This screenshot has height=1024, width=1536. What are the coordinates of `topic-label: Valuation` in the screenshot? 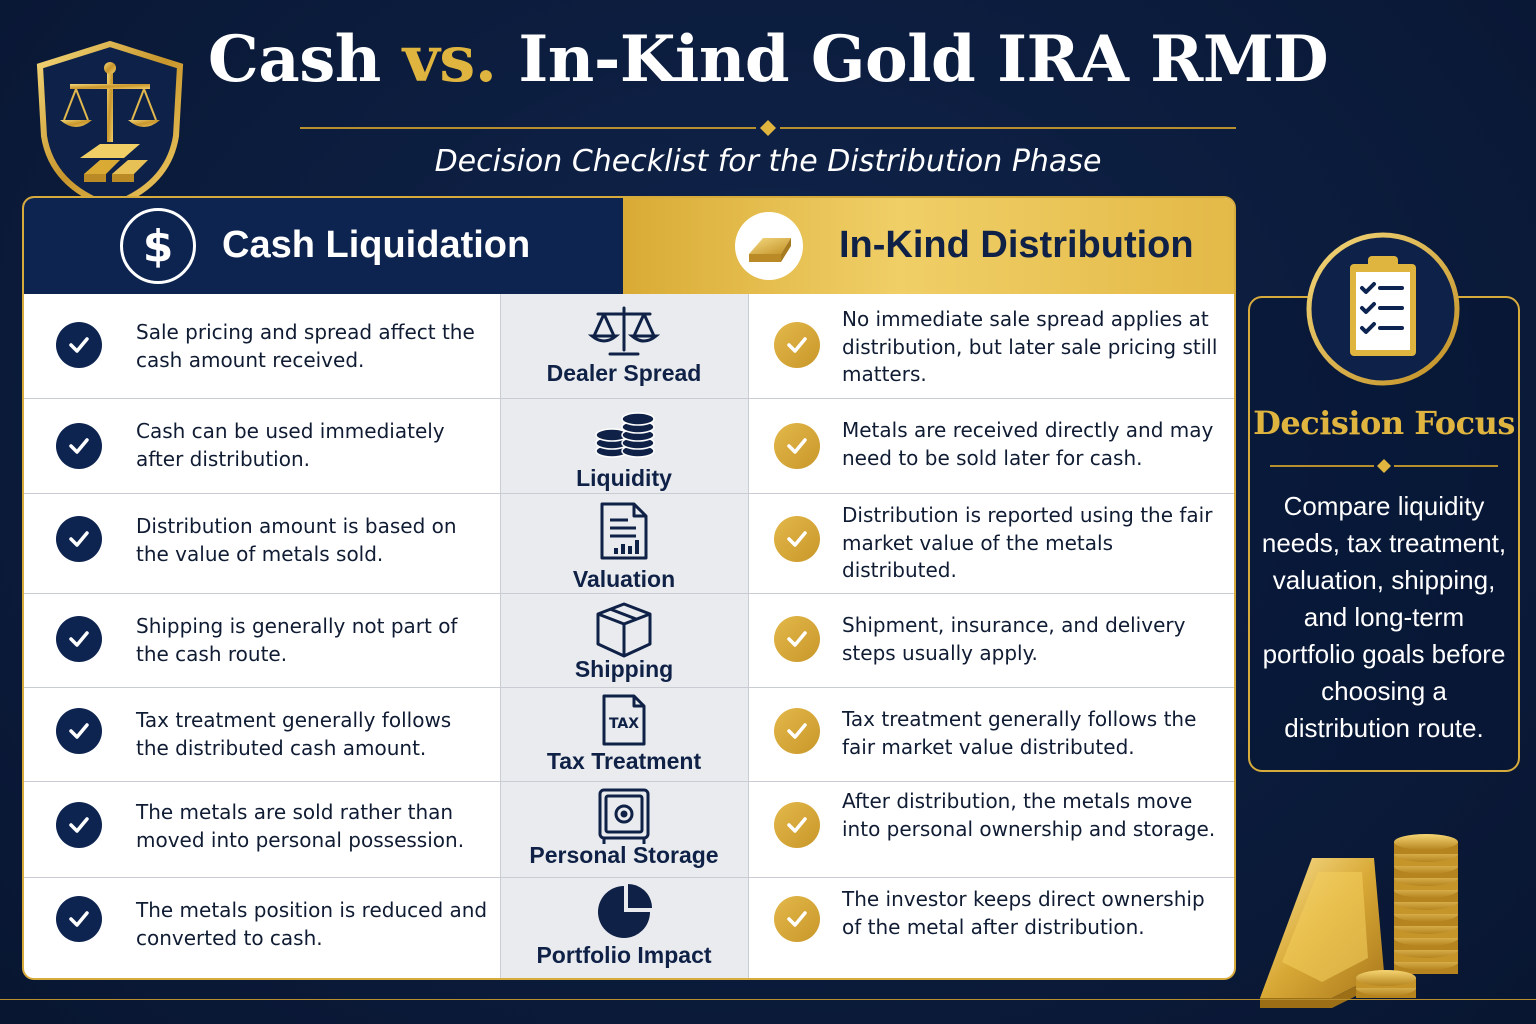 It's located at (624, 579).